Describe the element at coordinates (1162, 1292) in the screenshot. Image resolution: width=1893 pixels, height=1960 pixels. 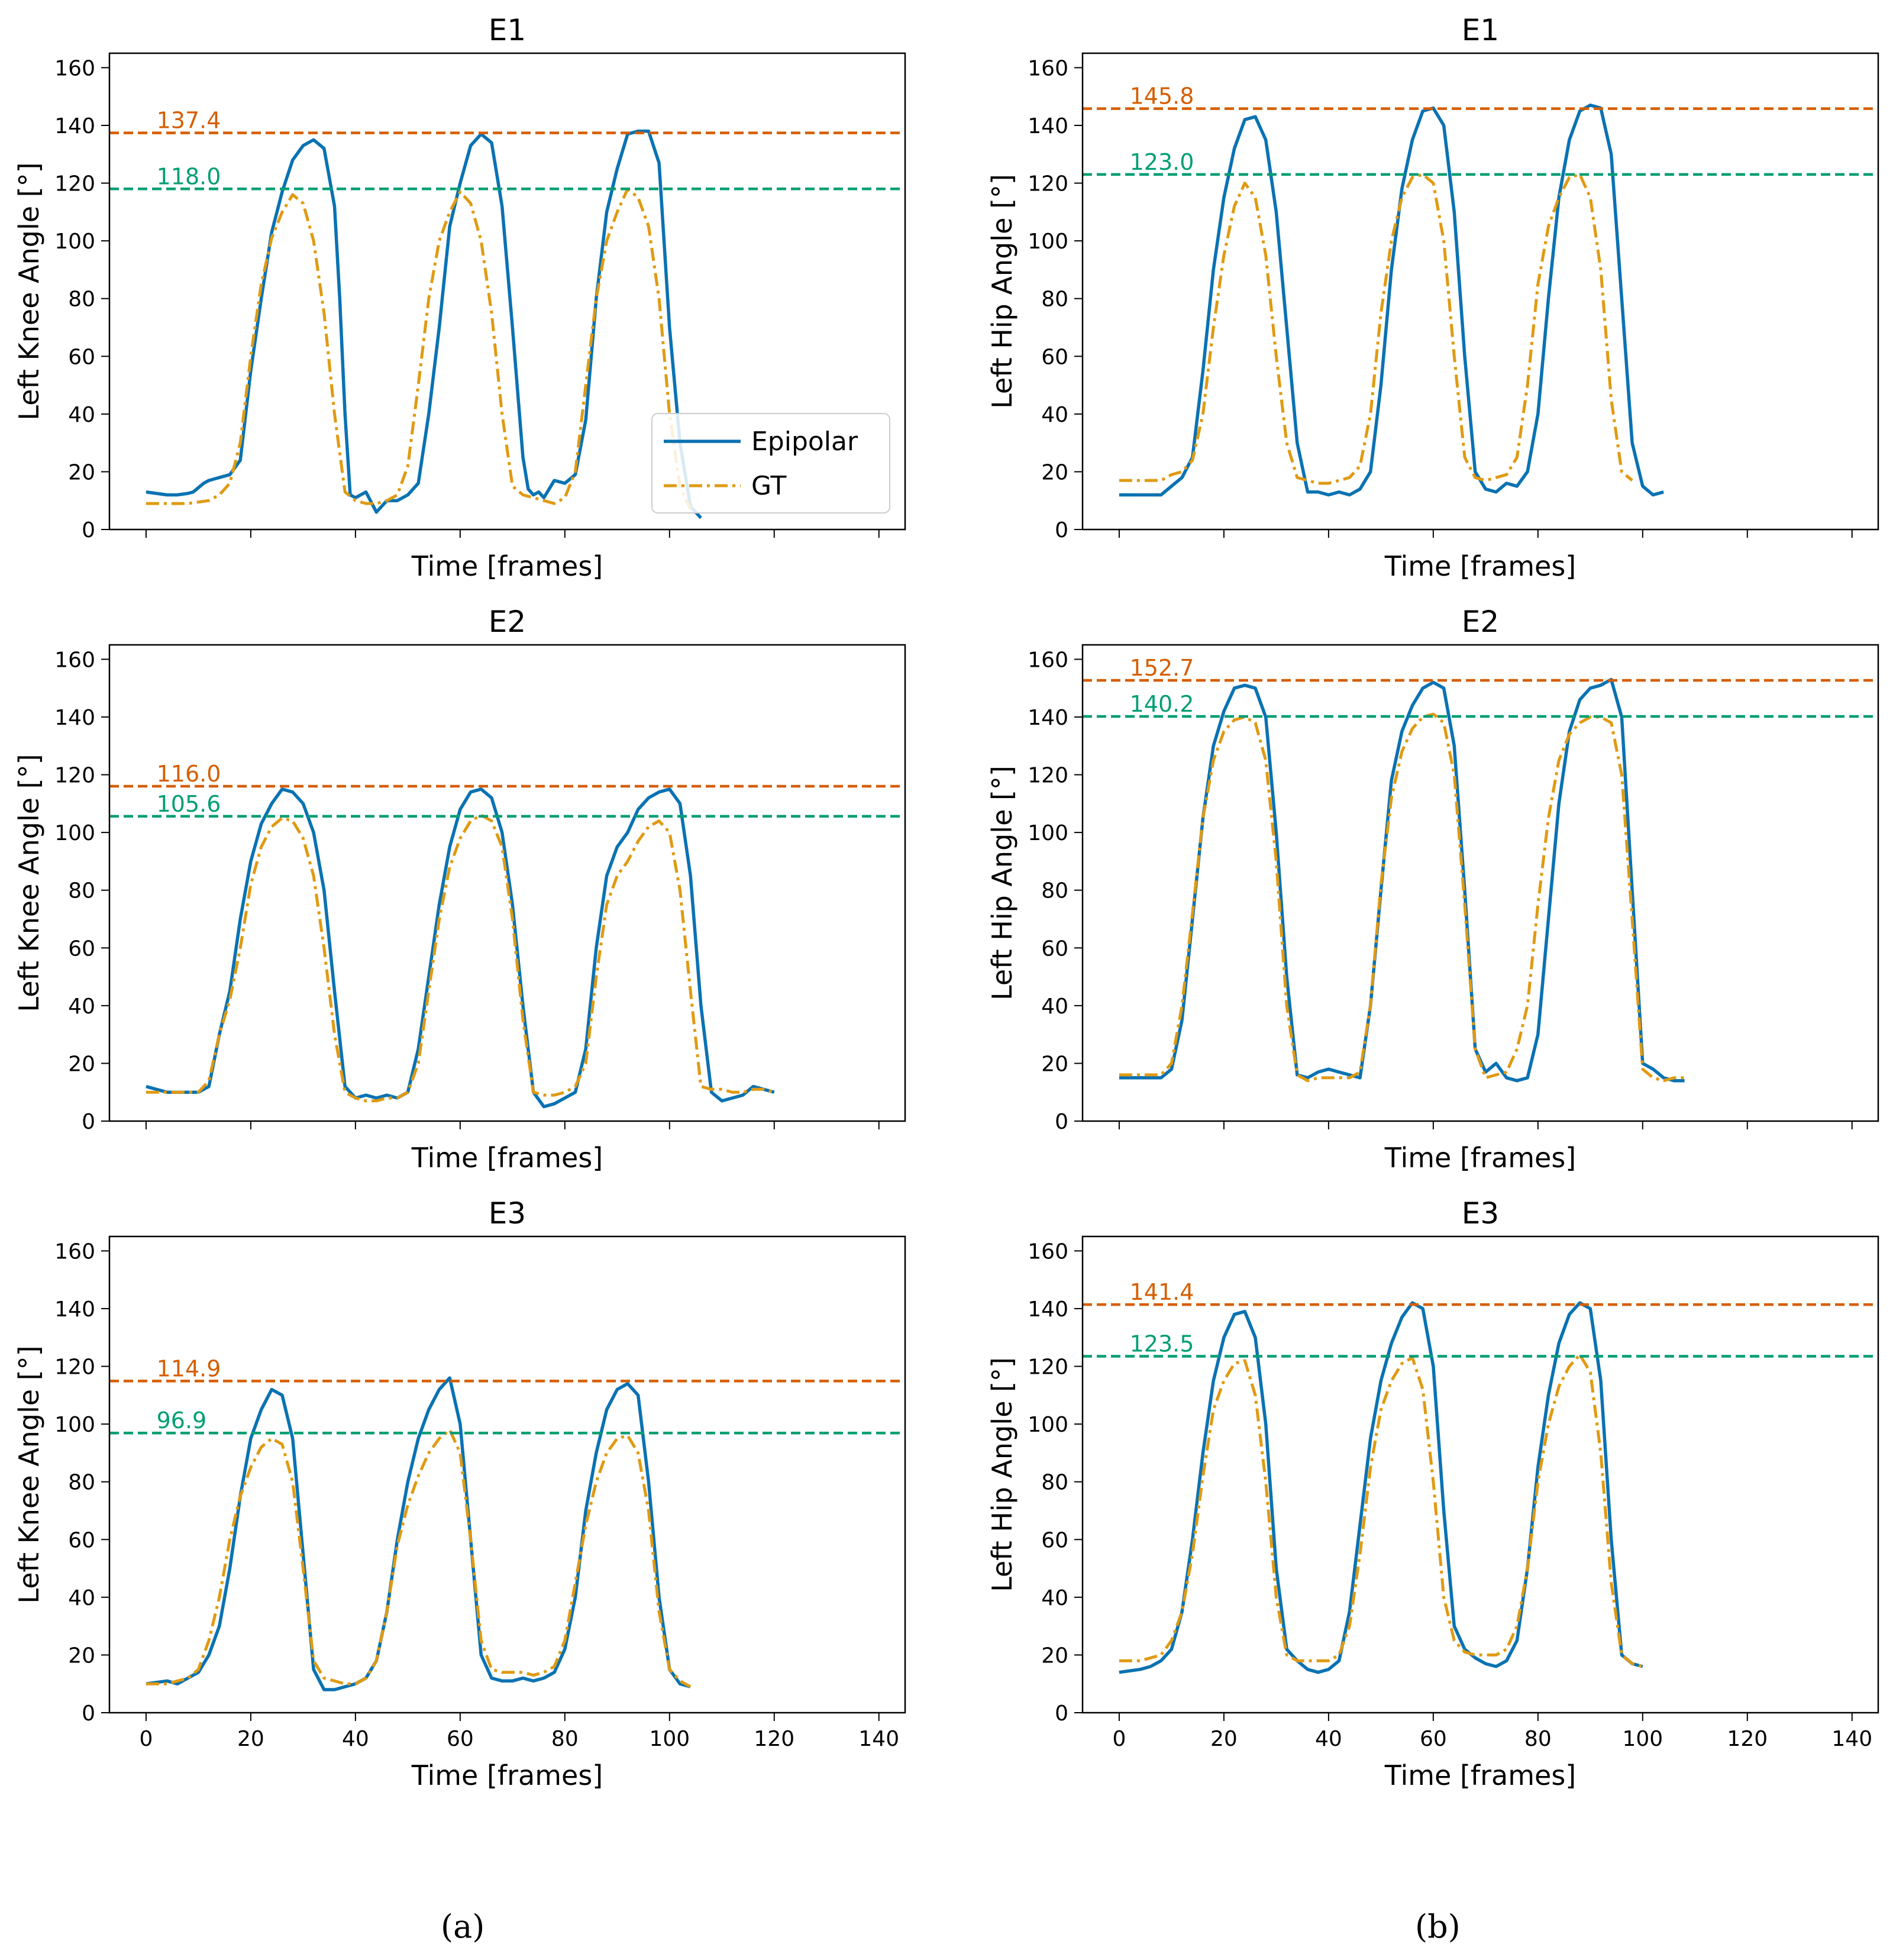
I see `reference-line-label: 141.4` at that location.